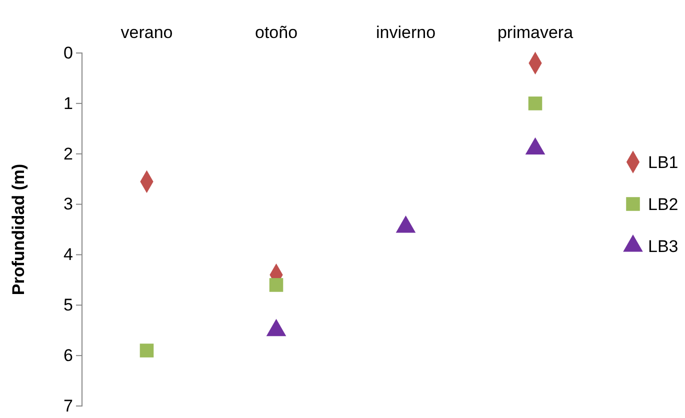 Image resolution: width=685 pixels, height=418 pixels. Describe the element at coordinates (18, 230) in the screenshot. I see `y-axis-title: Profundidad (m)` at that location.